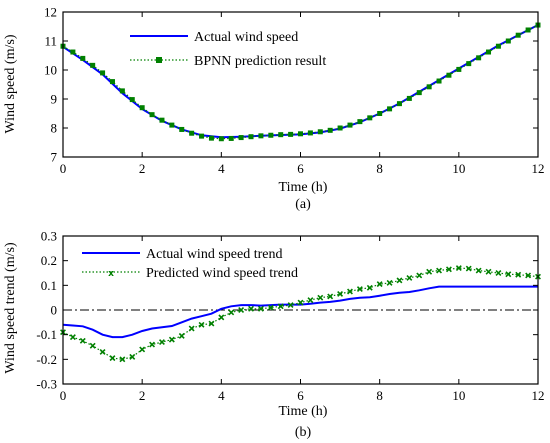  What do you see at coordinates (538, 395) in the screenshot?
I see `x-tick-label-b-6: 12` at bounding box center [538, 395].